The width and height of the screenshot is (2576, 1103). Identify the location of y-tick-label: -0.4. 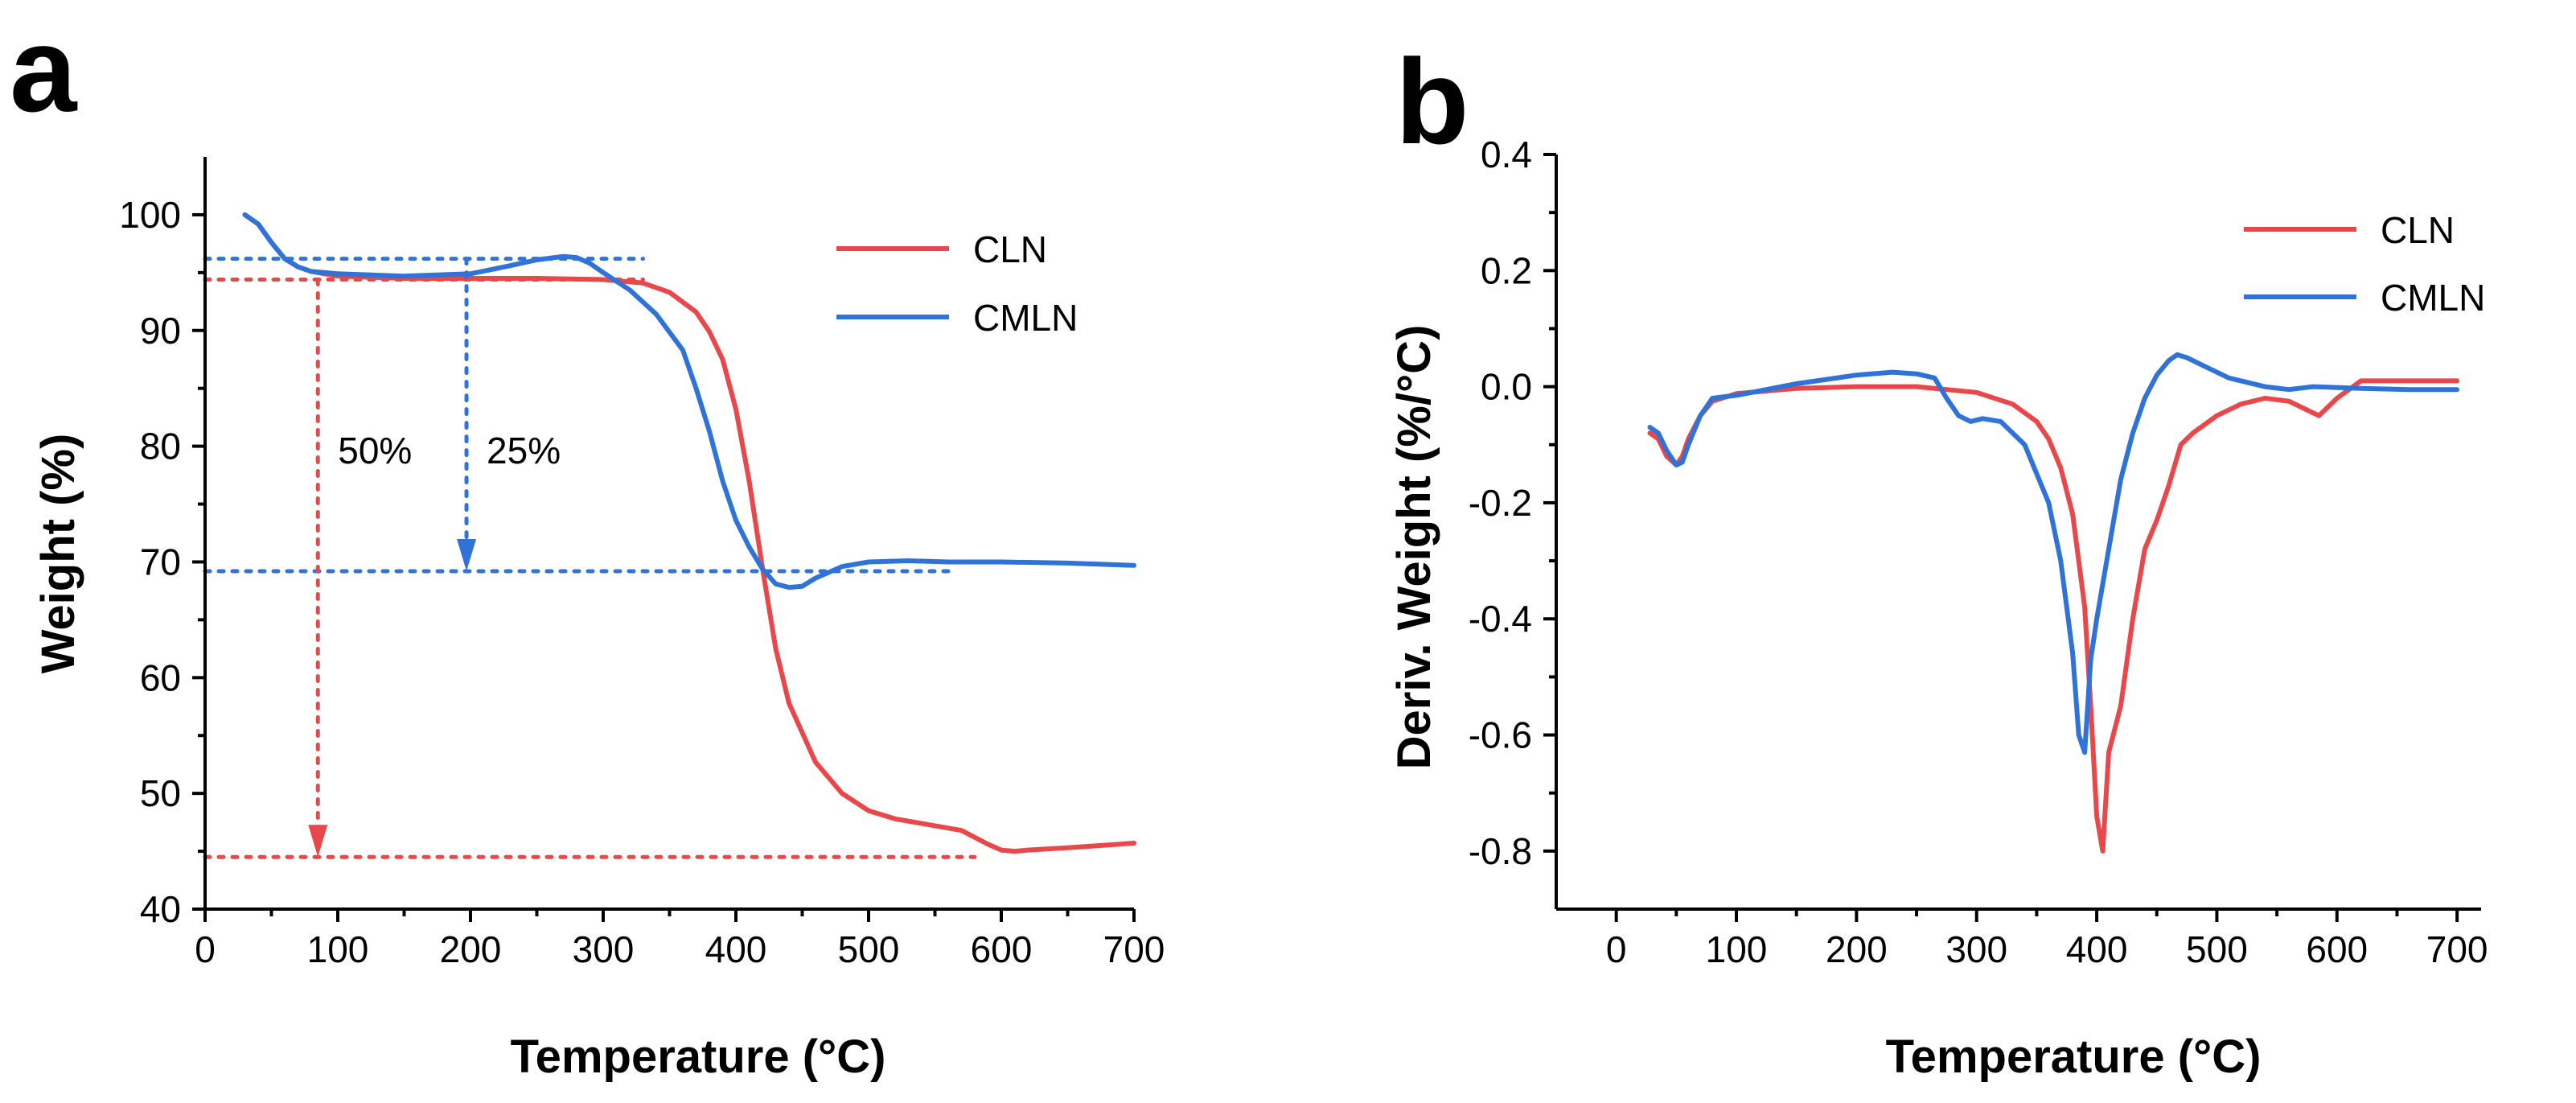
(1500, 619).